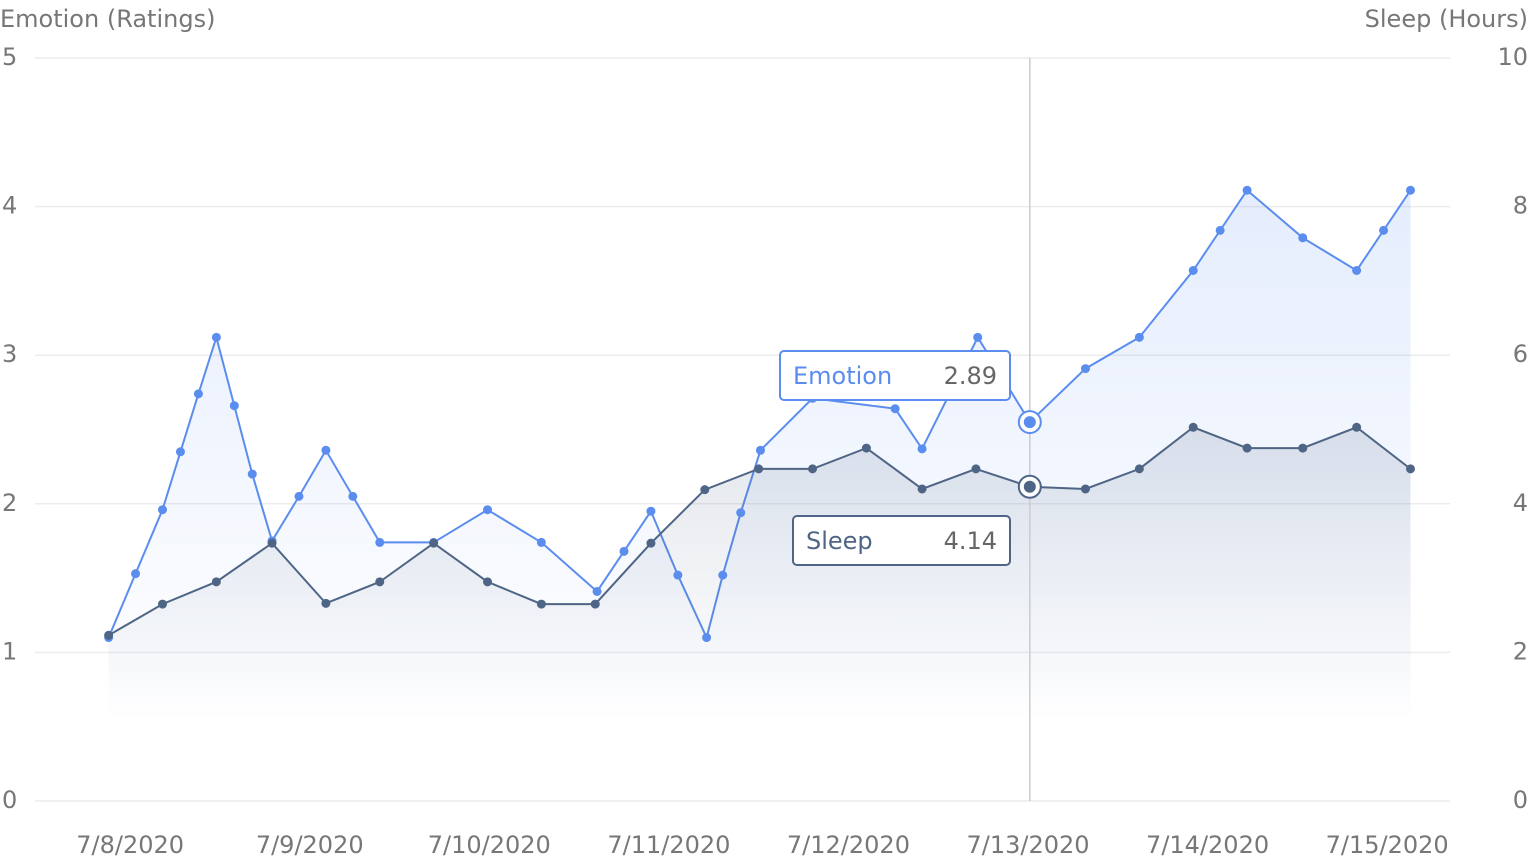 The image size is (1533, 868). I want to click on tooltip: Emotion 2.89, so click(895, 375).